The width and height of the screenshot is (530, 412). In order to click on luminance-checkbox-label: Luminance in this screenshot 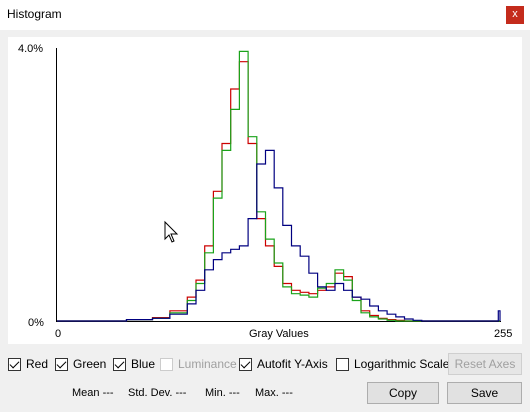, I will do `click(207, 364)`.